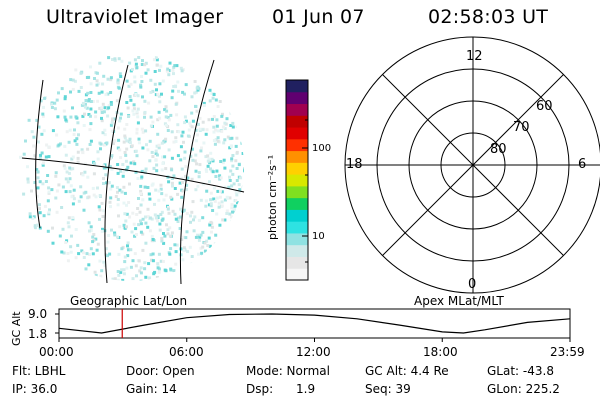 This screenshot has height=400, width=600. Describe the element at coordinates (297, 203) in the screenshot. I see `colorbar-cell` at that location.